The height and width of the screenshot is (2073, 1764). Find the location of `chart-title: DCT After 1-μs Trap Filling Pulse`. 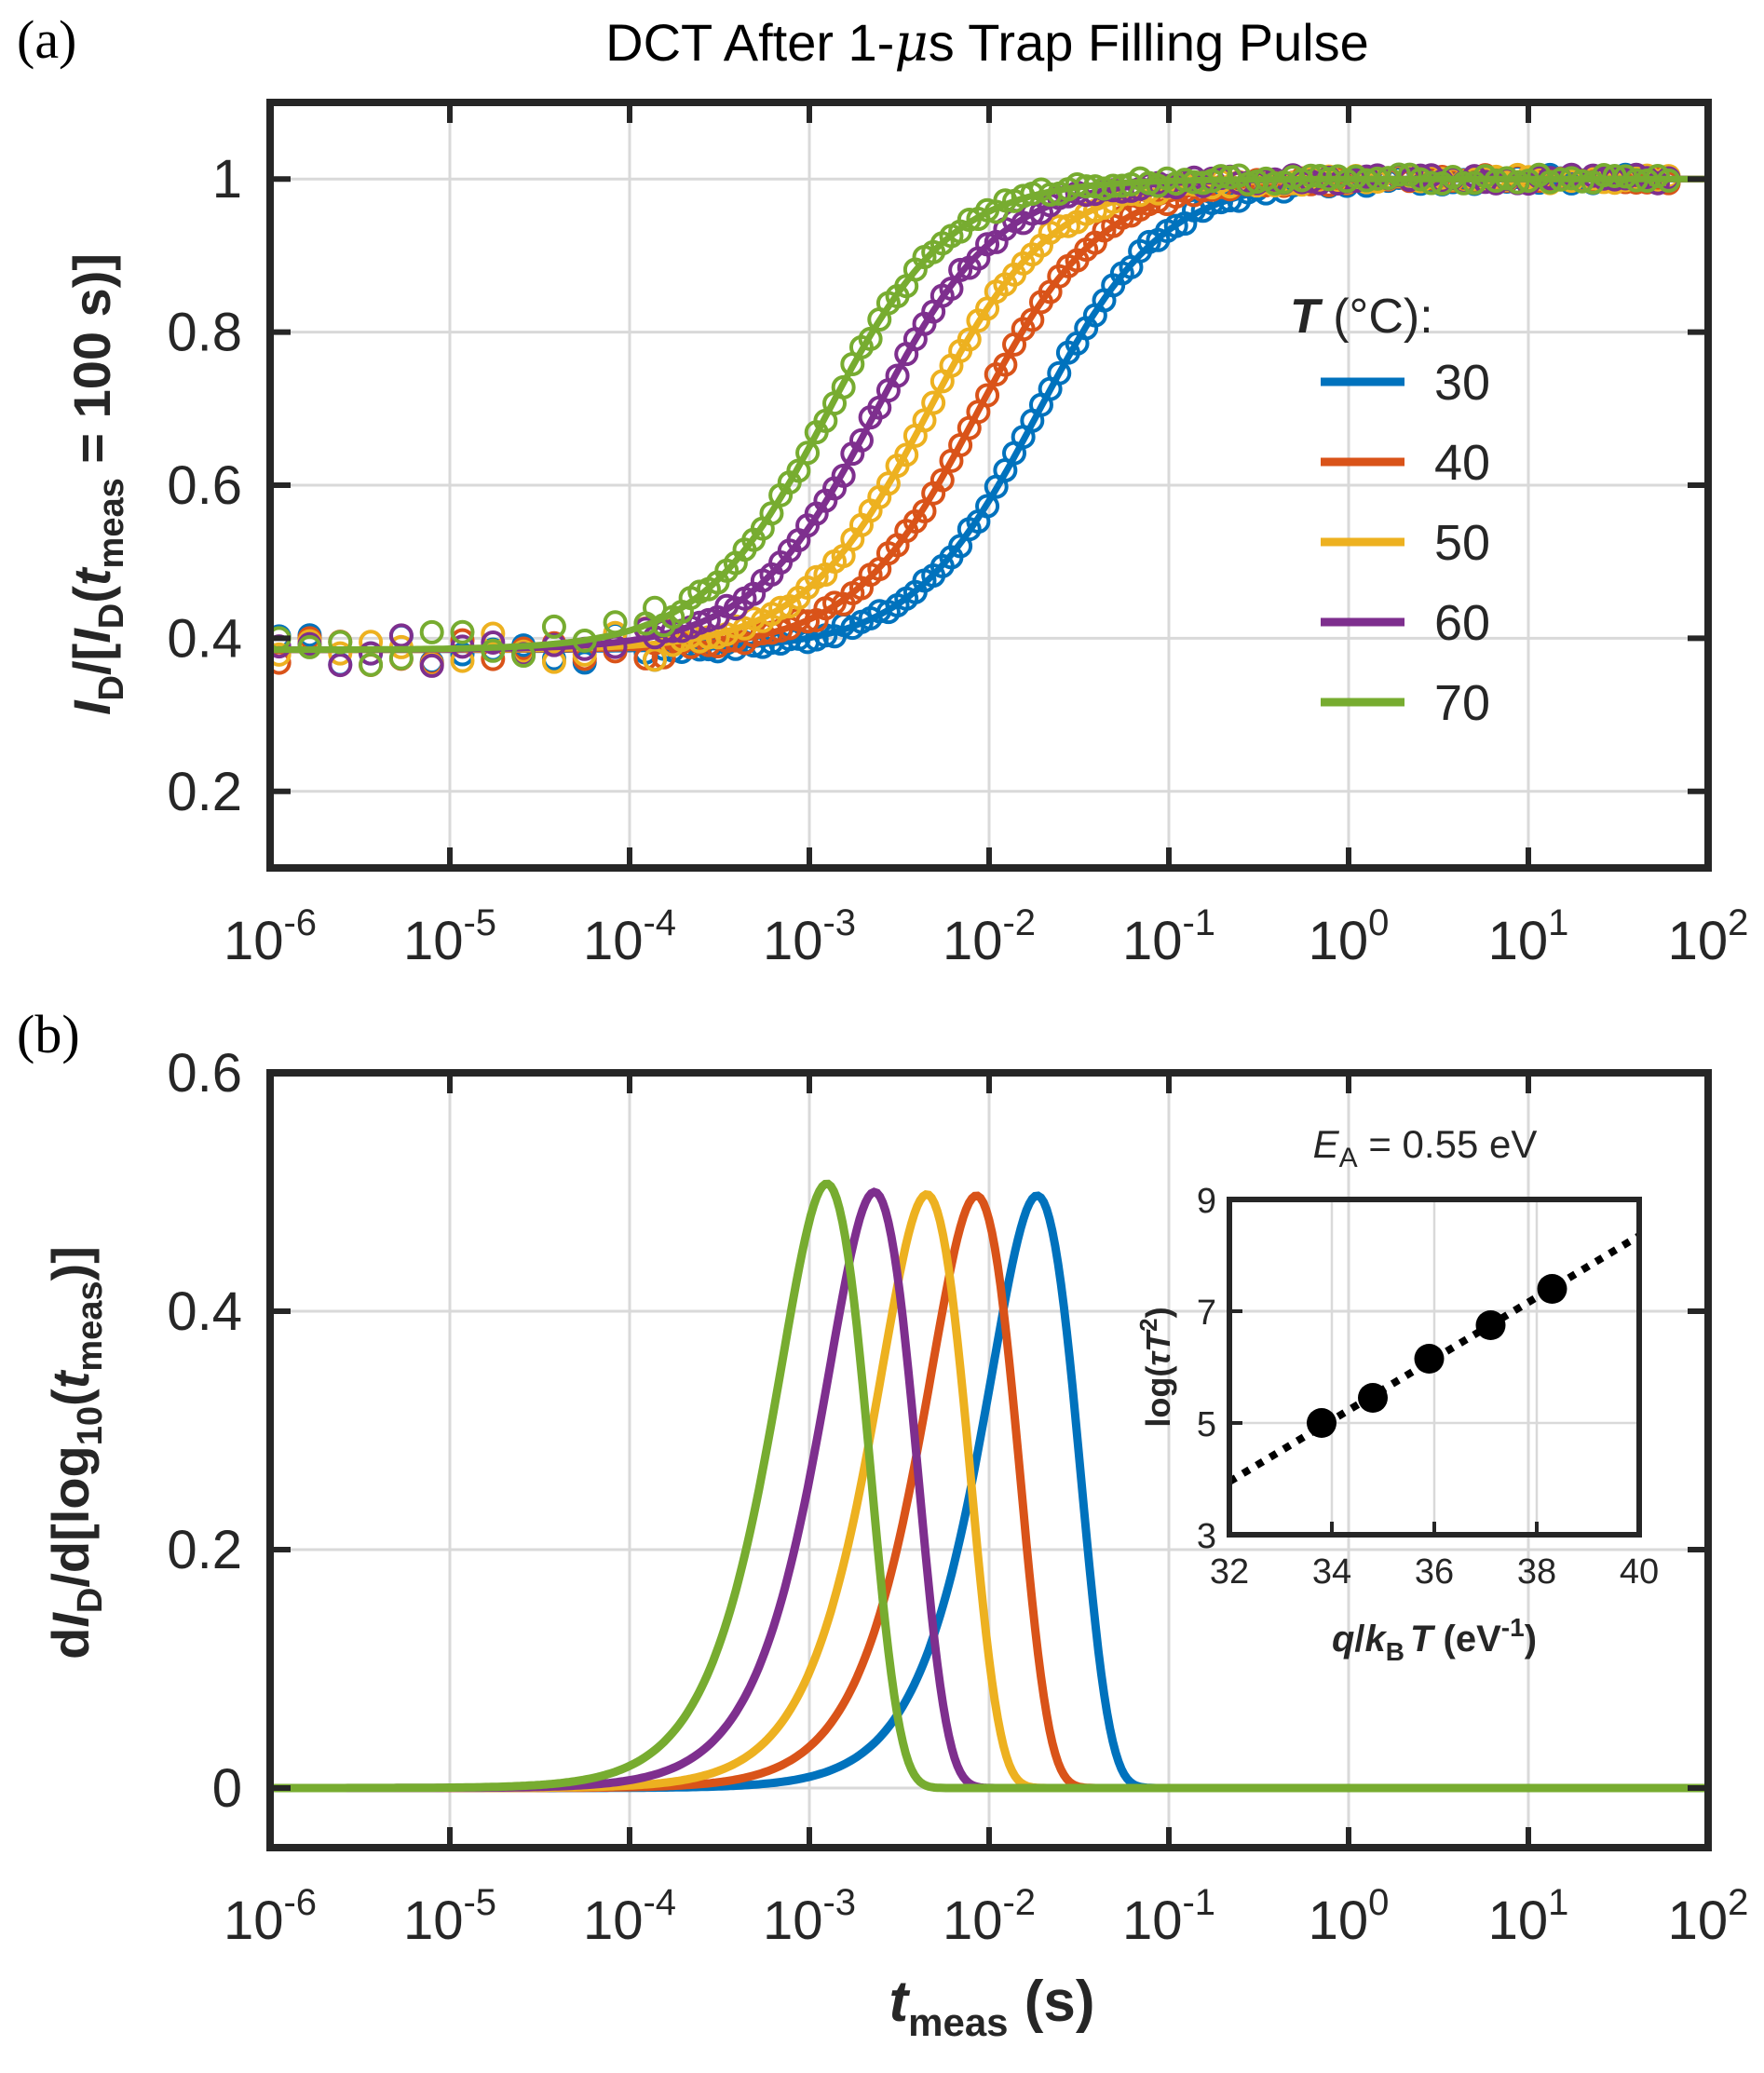

chart-title: DCT After 1-μs Trap Filling Pulse is located at coordinates (987, 43).